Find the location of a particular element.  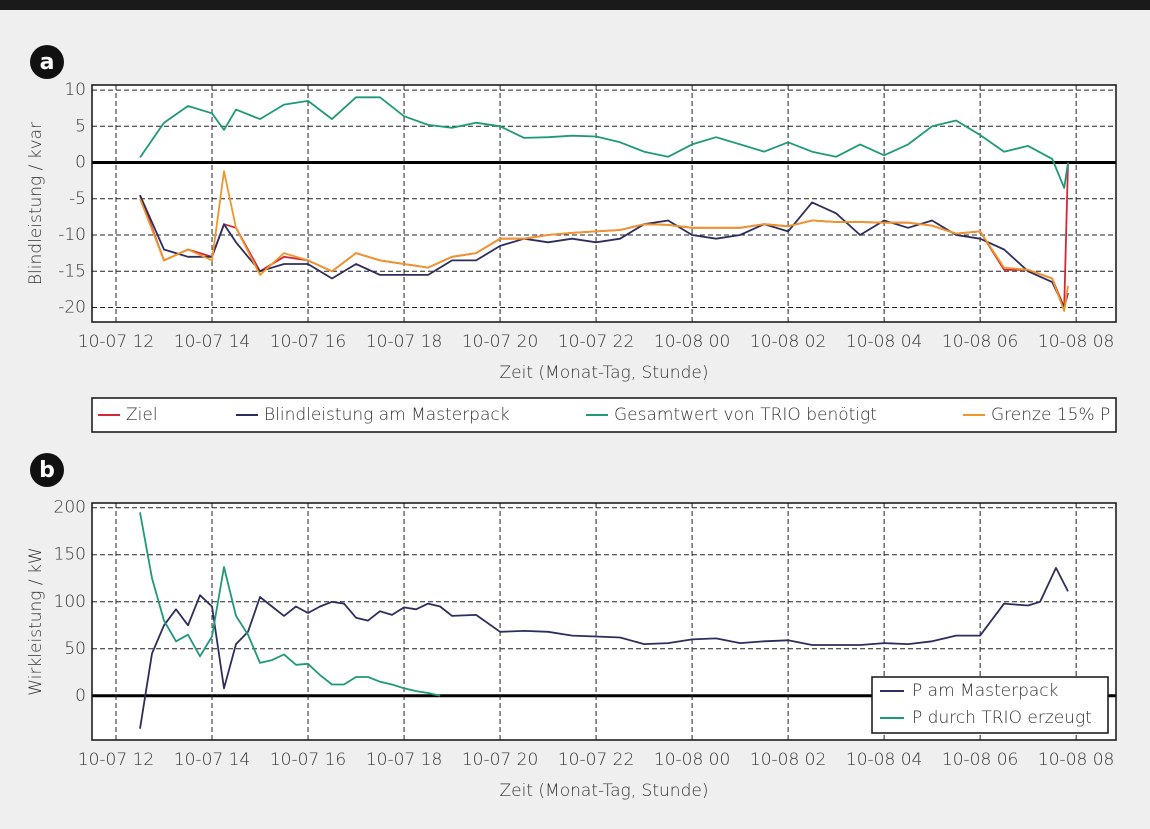

y-tick-label: 100 is located at coordinates (70, 602).